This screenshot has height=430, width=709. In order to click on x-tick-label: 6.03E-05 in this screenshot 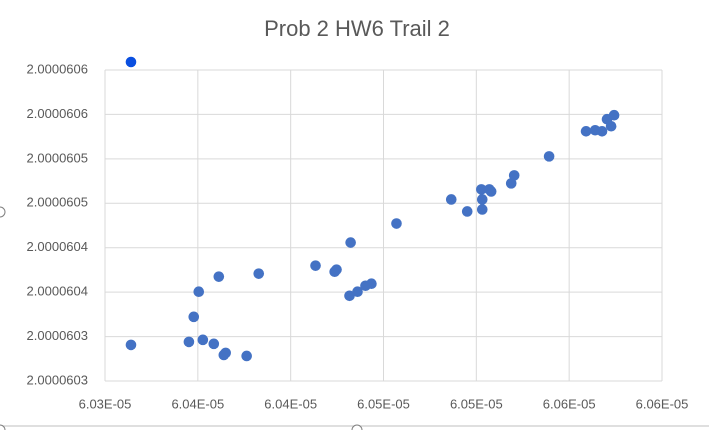, I will do `click(105, 403)`.